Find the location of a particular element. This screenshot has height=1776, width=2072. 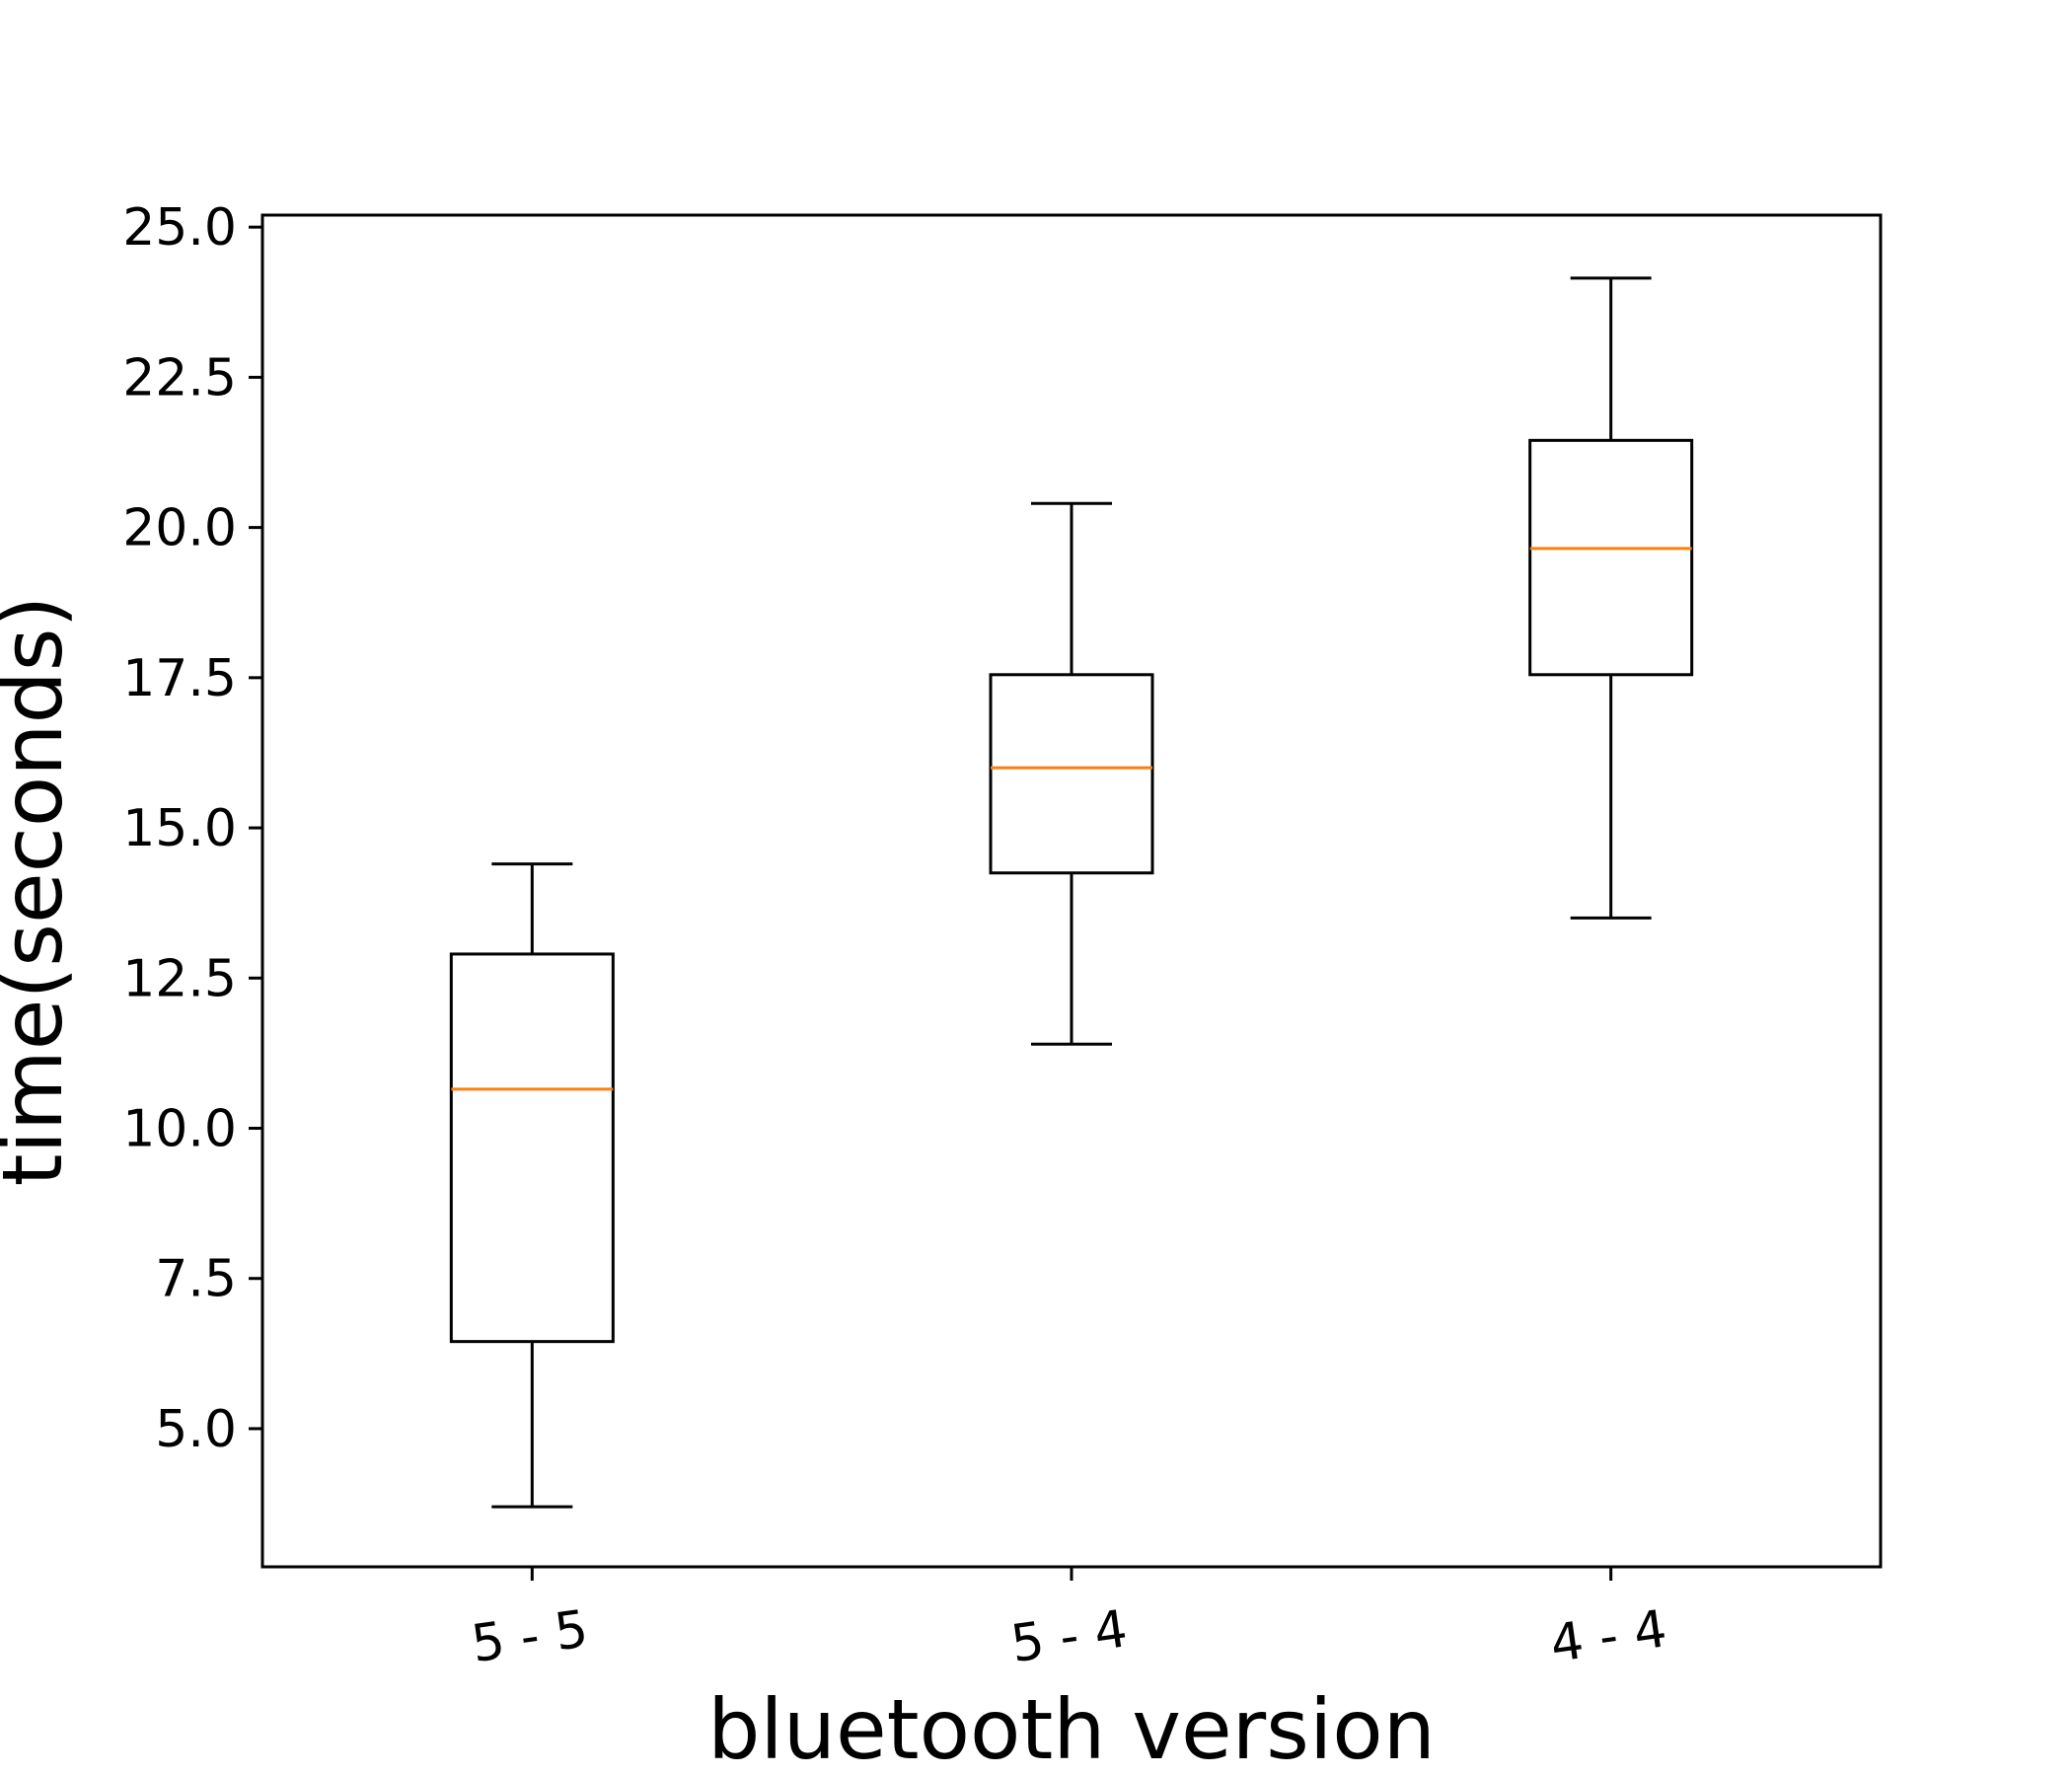

y-axis-ticks: 5.0 7.5 10.0 12.5 15.0 17.5 20.0 22.5 25.0 is located at coordinates (192, 829).